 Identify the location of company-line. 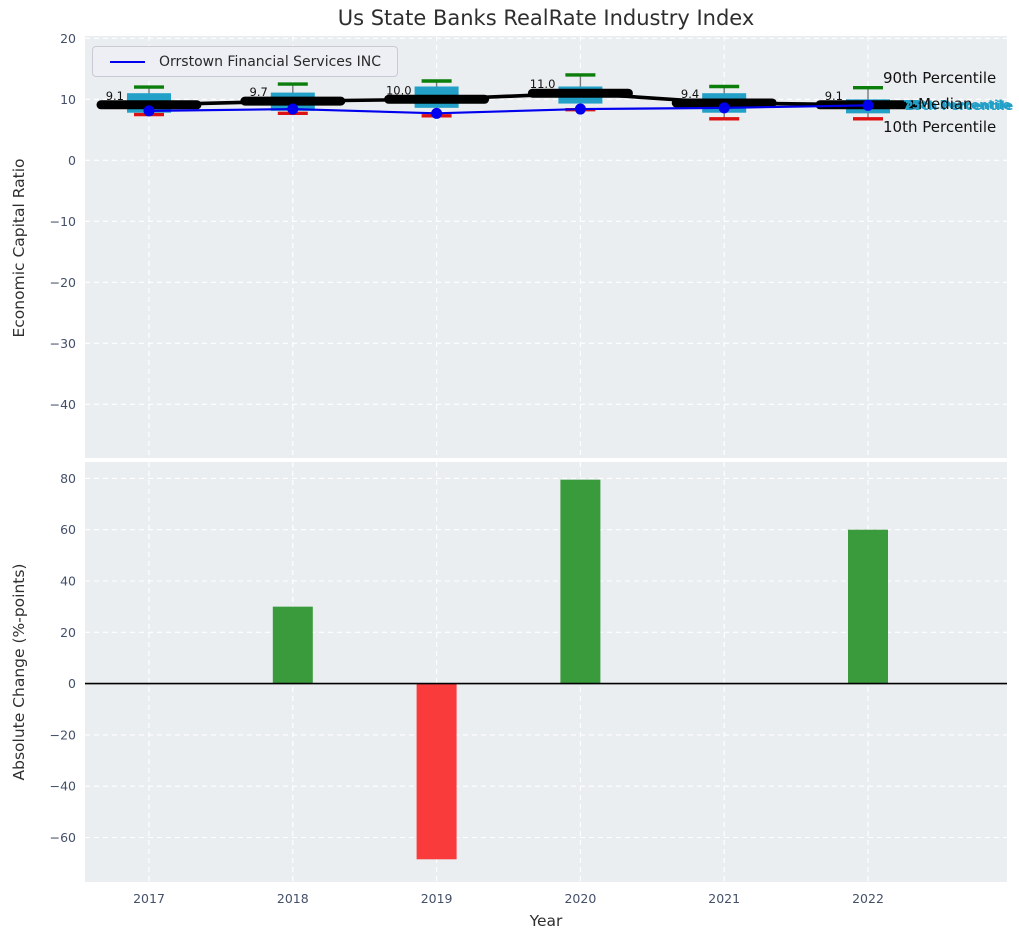
(508, 109).